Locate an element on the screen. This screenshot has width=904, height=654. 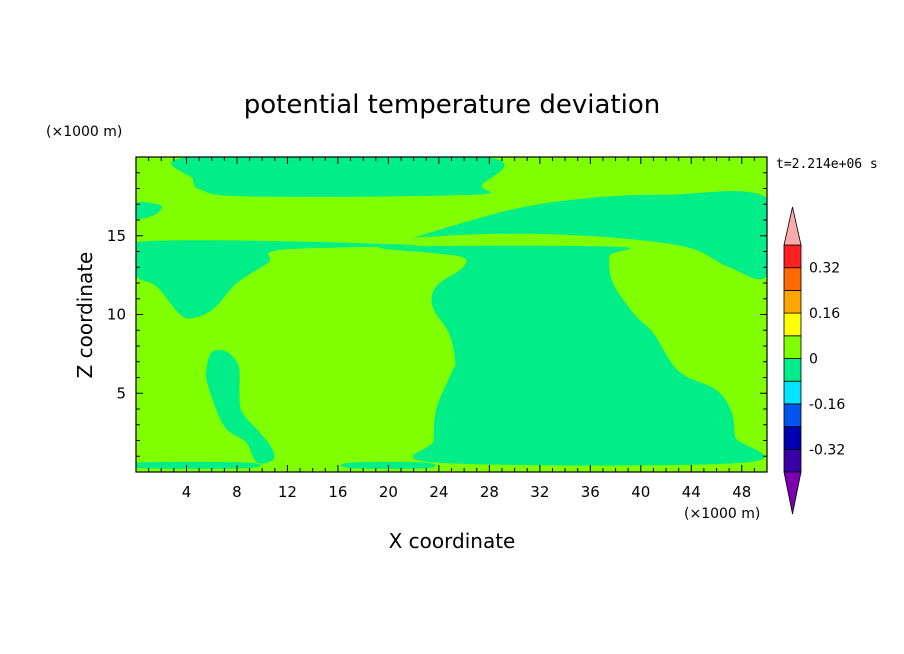
x-tick-label: 28 is located at coordinates (489, 492).